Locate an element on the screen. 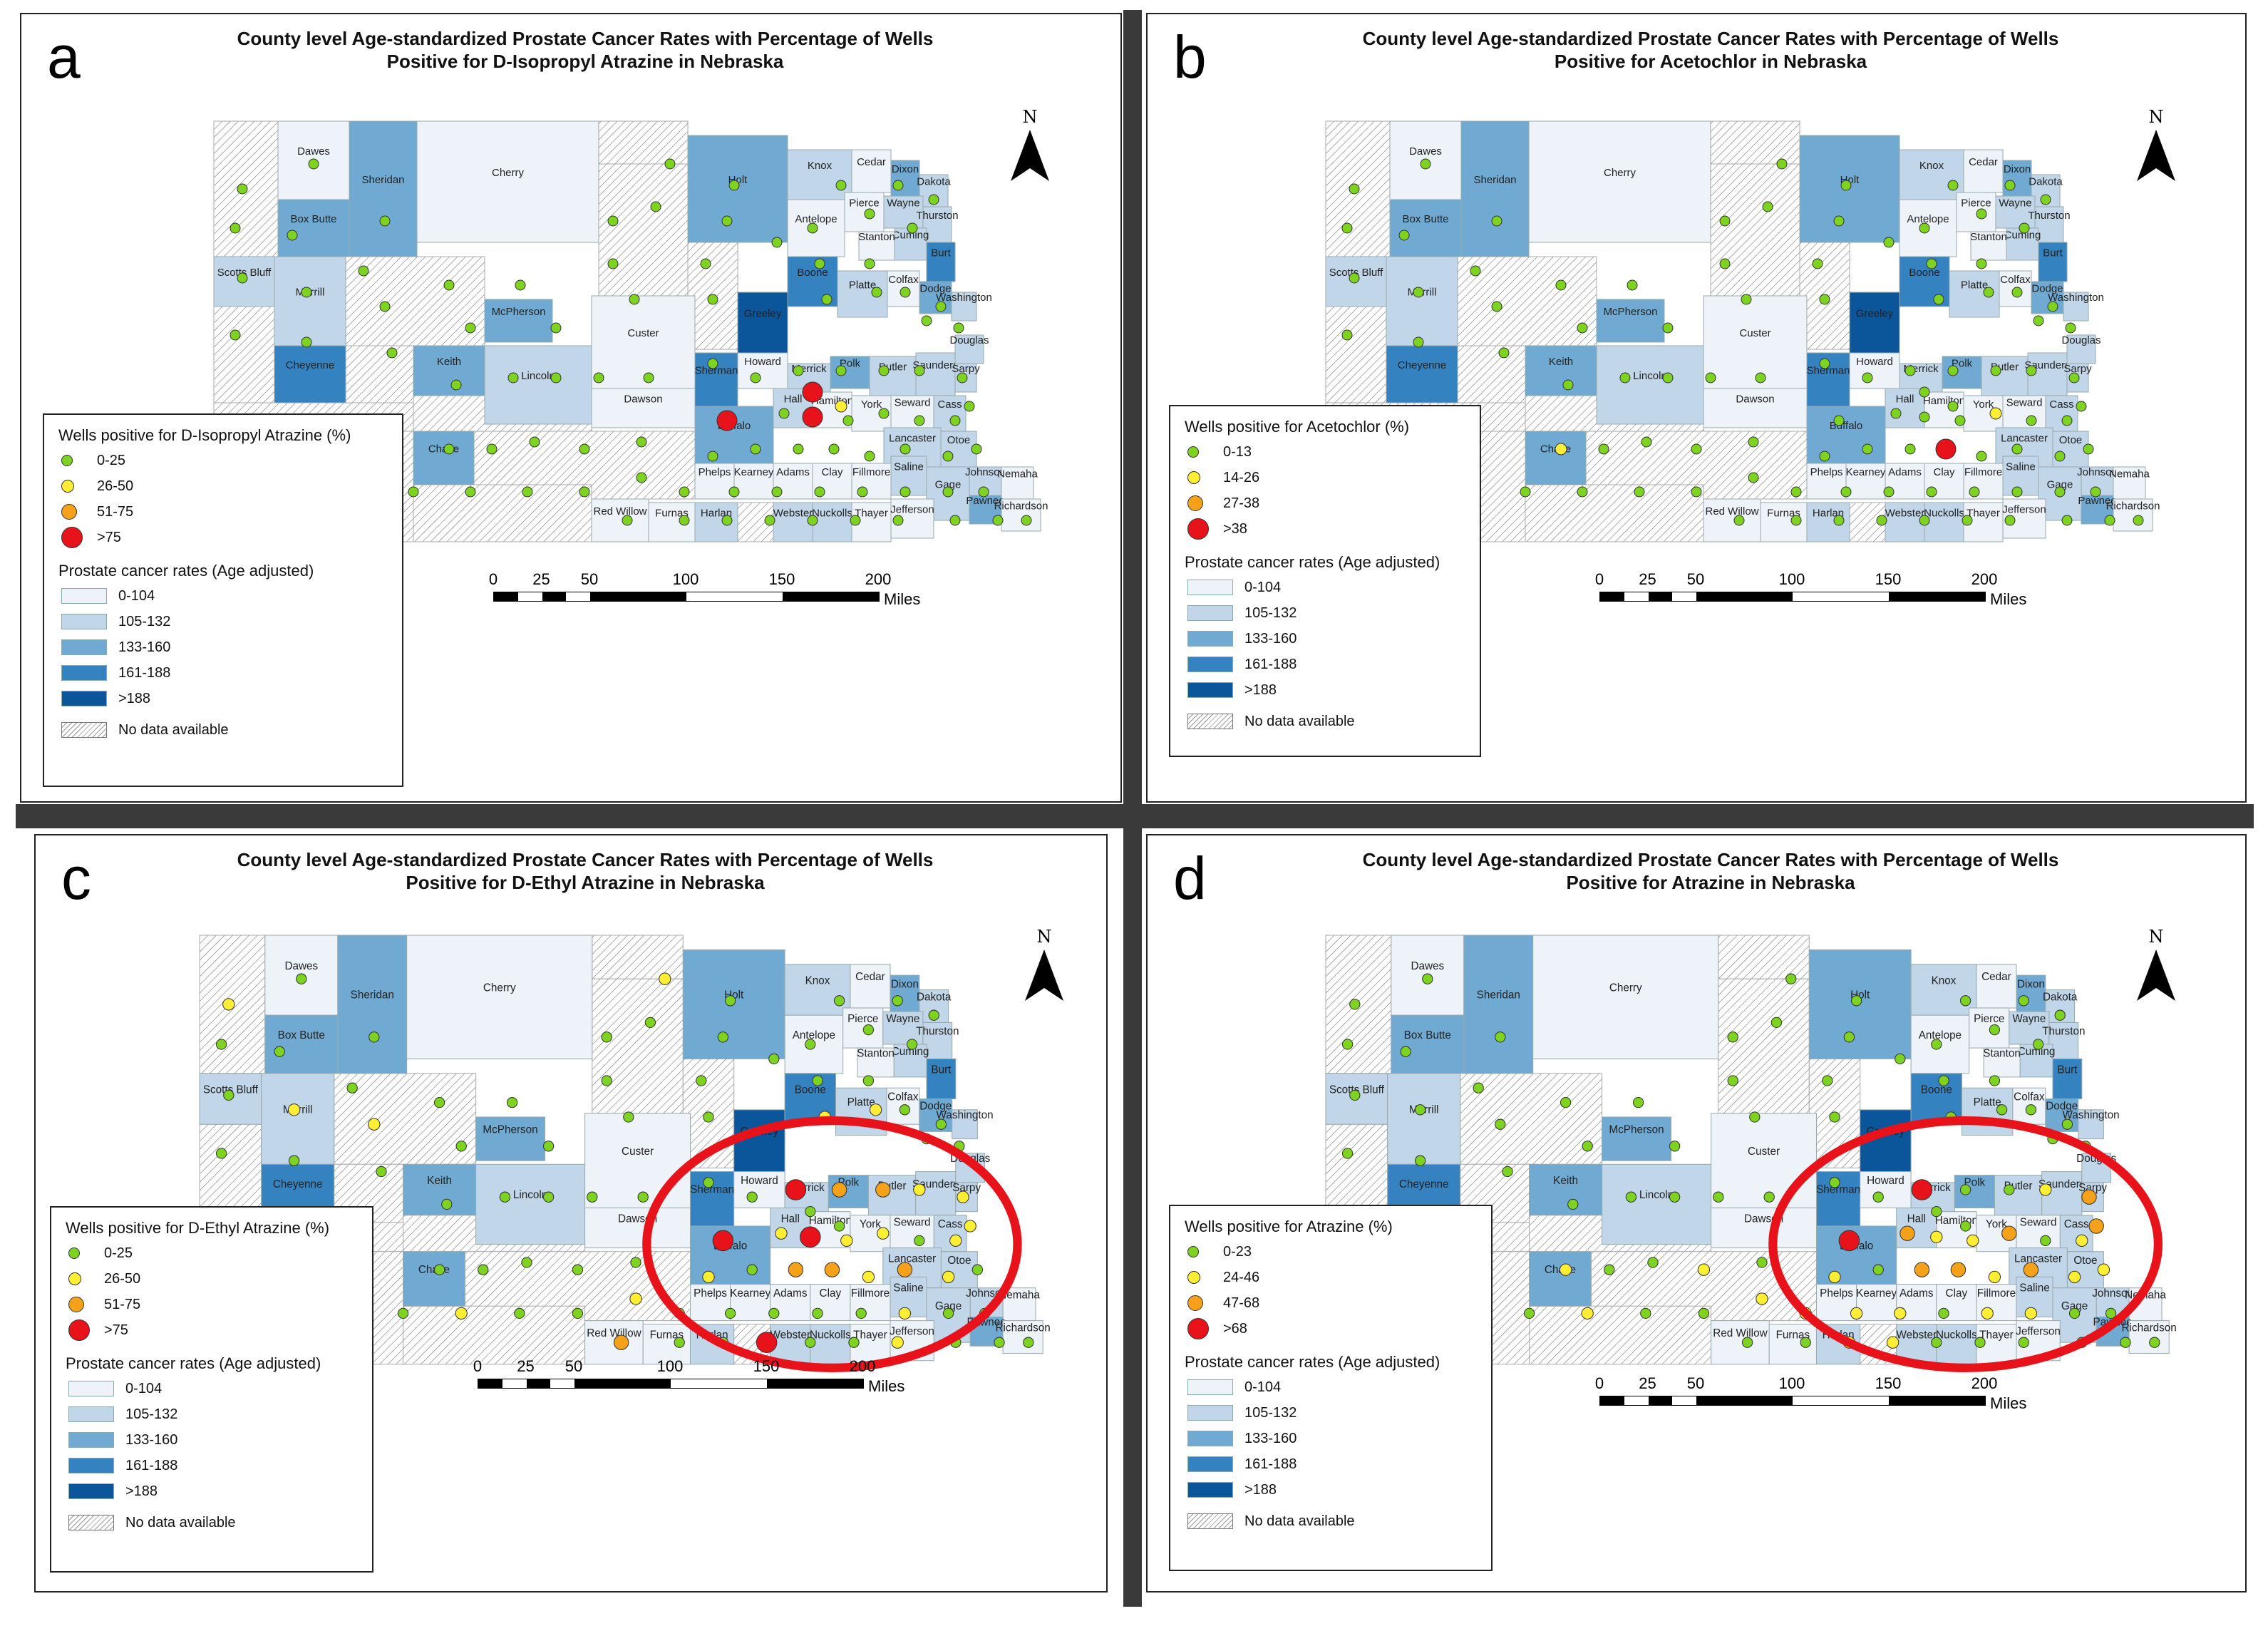 The image size is (2268, 1626). county-label: Boone is located at coordinates (810, 1090).